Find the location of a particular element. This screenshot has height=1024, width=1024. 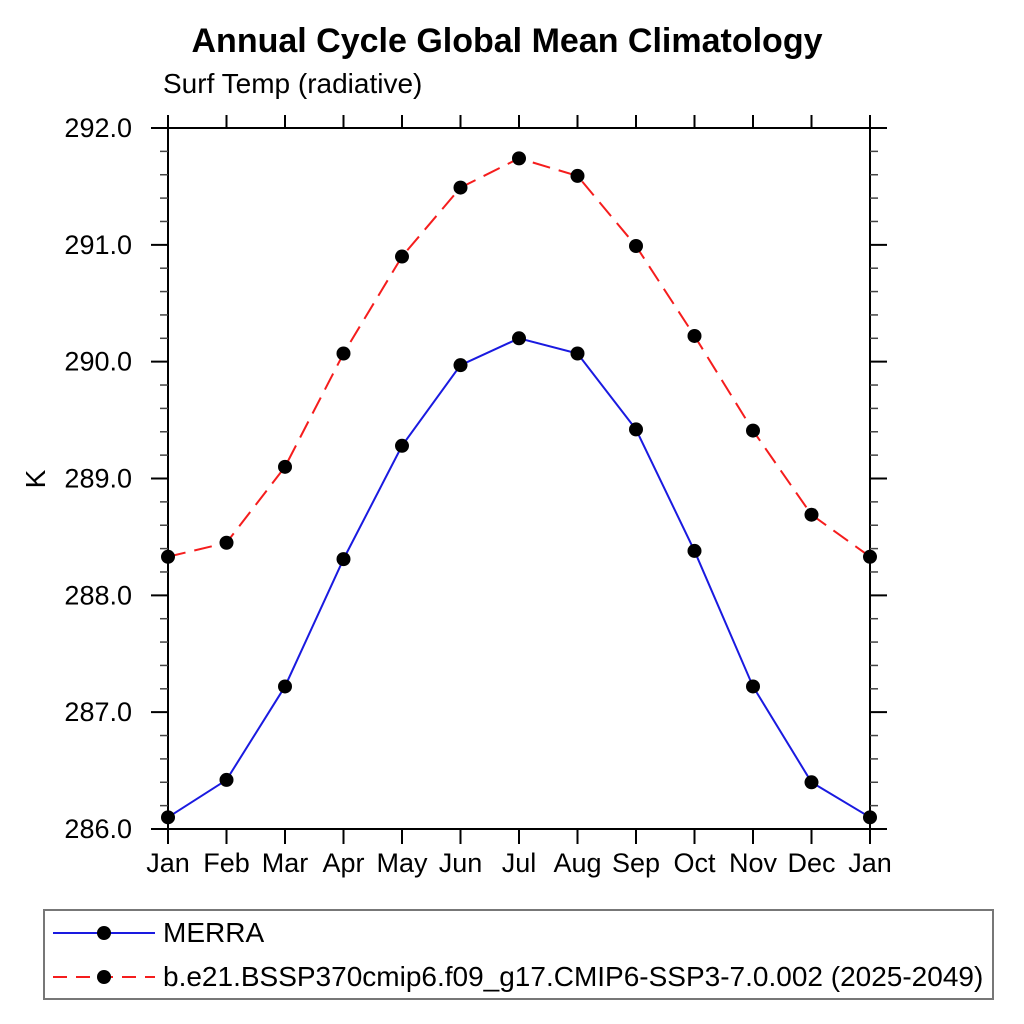

x-tick-label: Jul is located at coordinates (519, 863).